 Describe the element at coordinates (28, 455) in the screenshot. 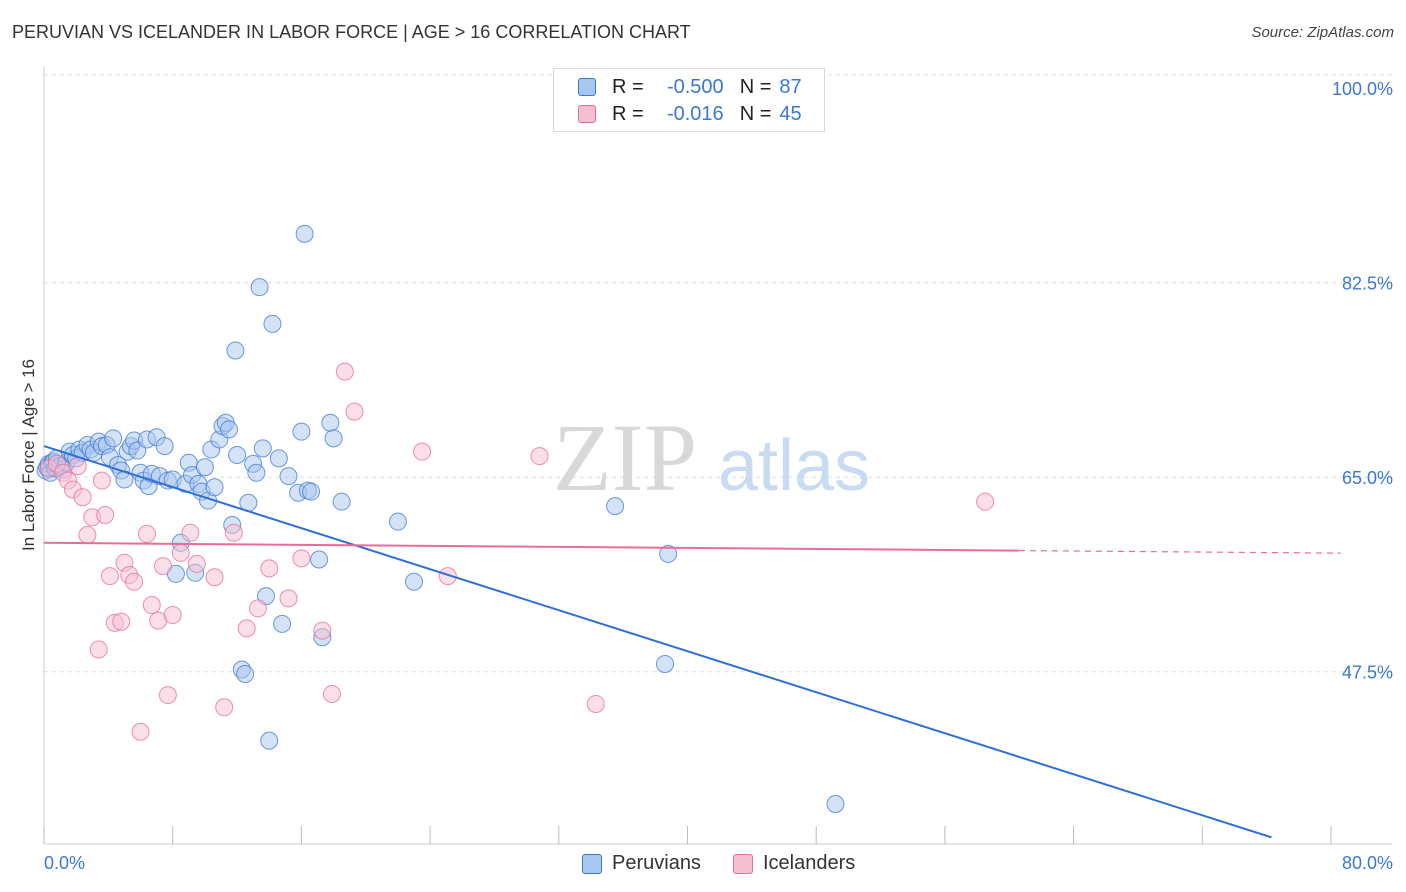

I see `y-axis-label: In Labor Force | Age > 16` at that location.